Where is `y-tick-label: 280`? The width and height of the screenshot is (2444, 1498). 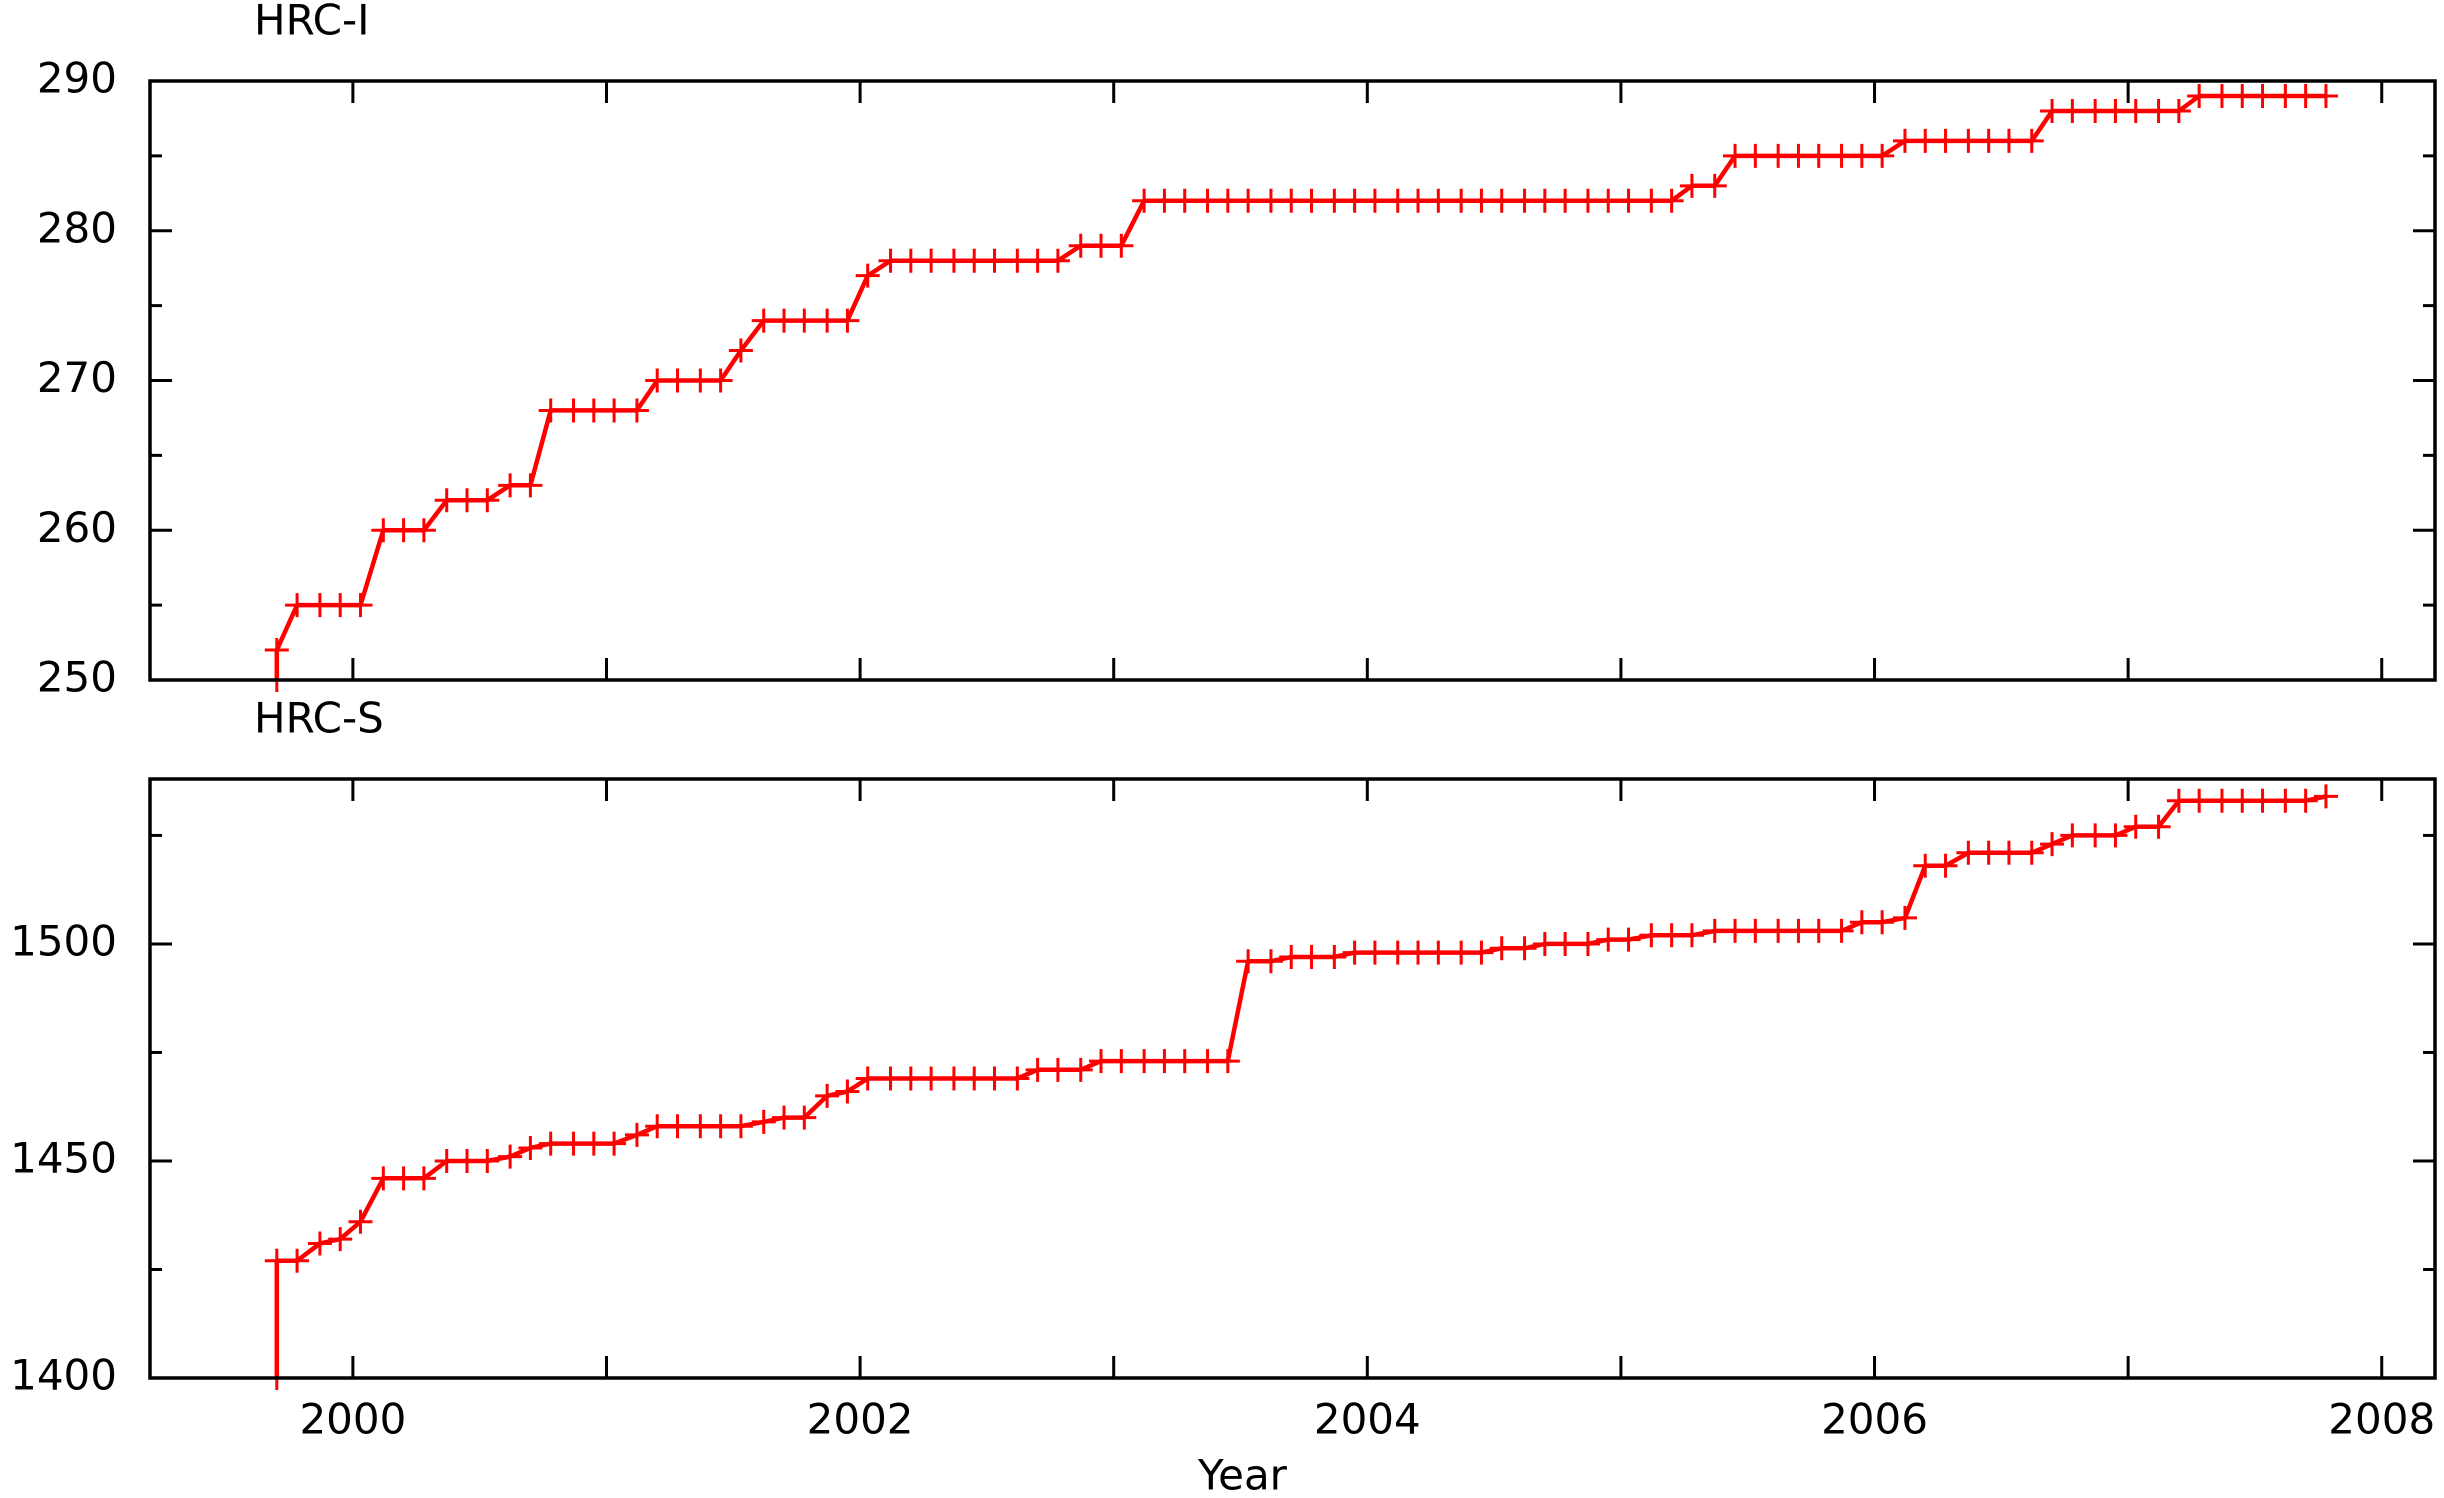 y-tick-label: 280 is located at coordinates (77, 227).